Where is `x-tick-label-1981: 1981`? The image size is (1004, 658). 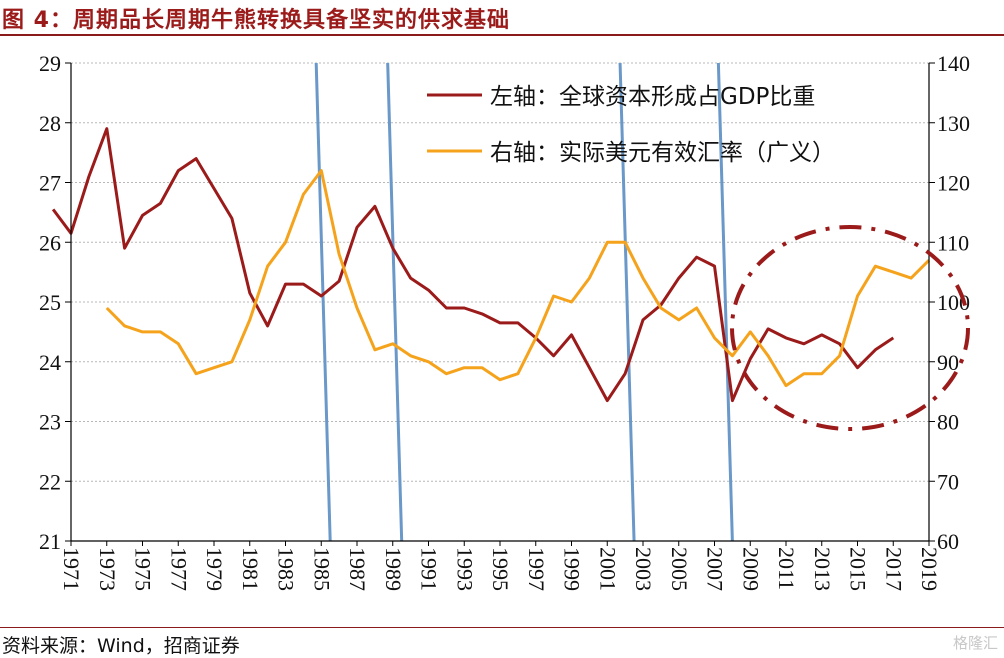 x-tick-label-1981: 1981 is located at coordinates (250, 569).